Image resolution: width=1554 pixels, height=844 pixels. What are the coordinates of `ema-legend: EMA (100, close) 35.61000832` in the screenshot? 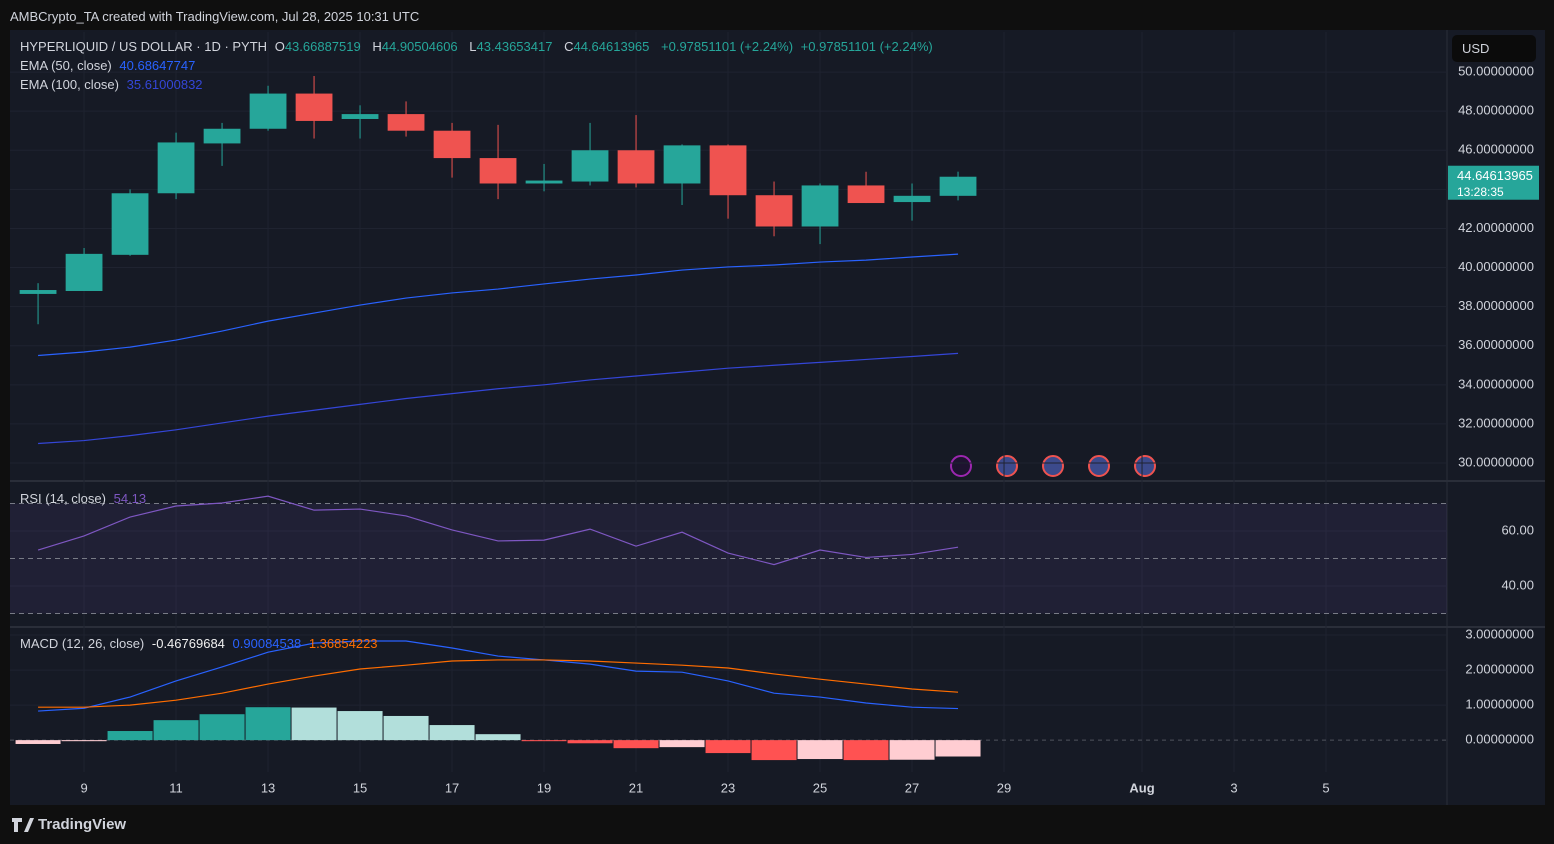 It's located at (113, 84).